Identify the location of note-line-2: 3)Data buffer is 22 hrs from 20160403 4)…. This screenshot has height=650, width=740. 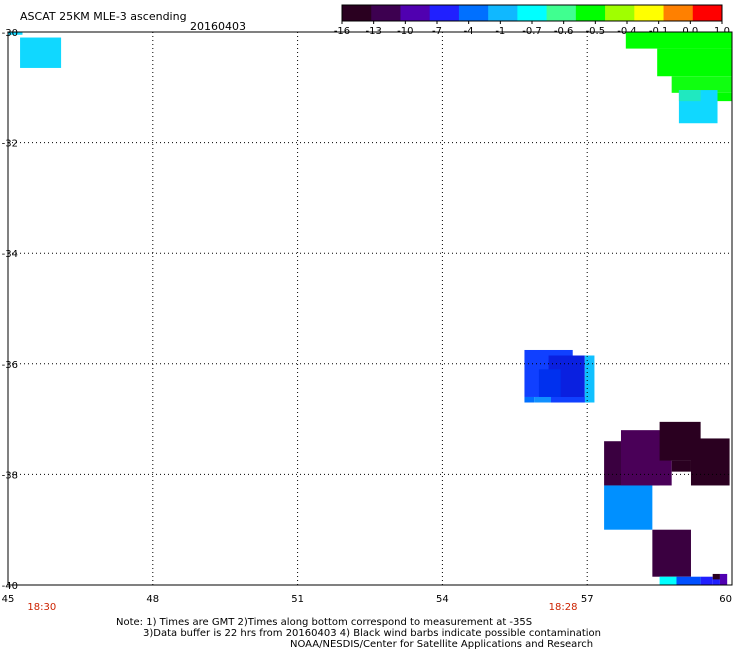
(372, 633).